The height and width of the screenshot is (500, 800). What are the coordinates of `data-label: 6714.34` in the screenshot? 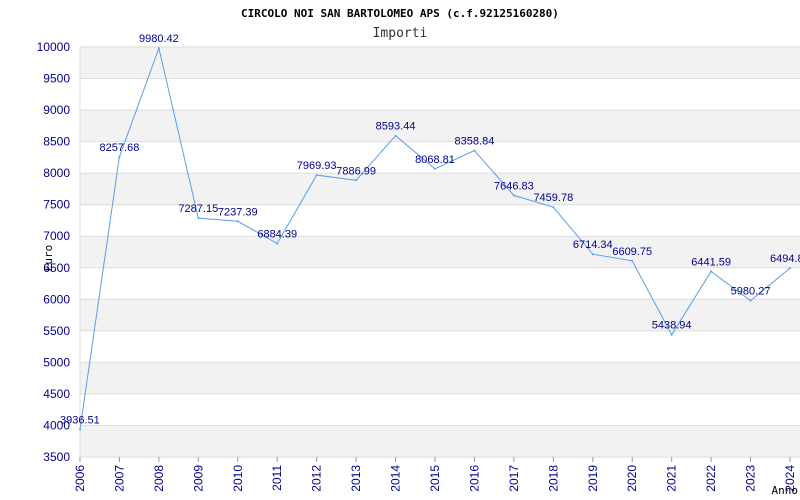 It's located at (593, 245).